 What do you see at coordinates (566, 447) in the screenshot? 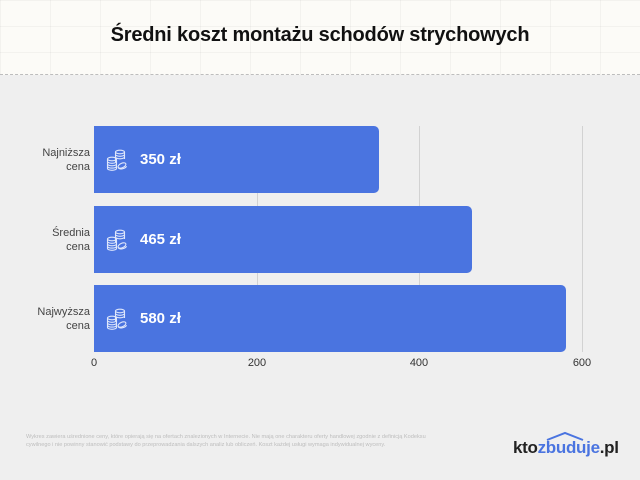
I see `brand-logo: ktozbuduje.pl` at bounding box center [566, 447].